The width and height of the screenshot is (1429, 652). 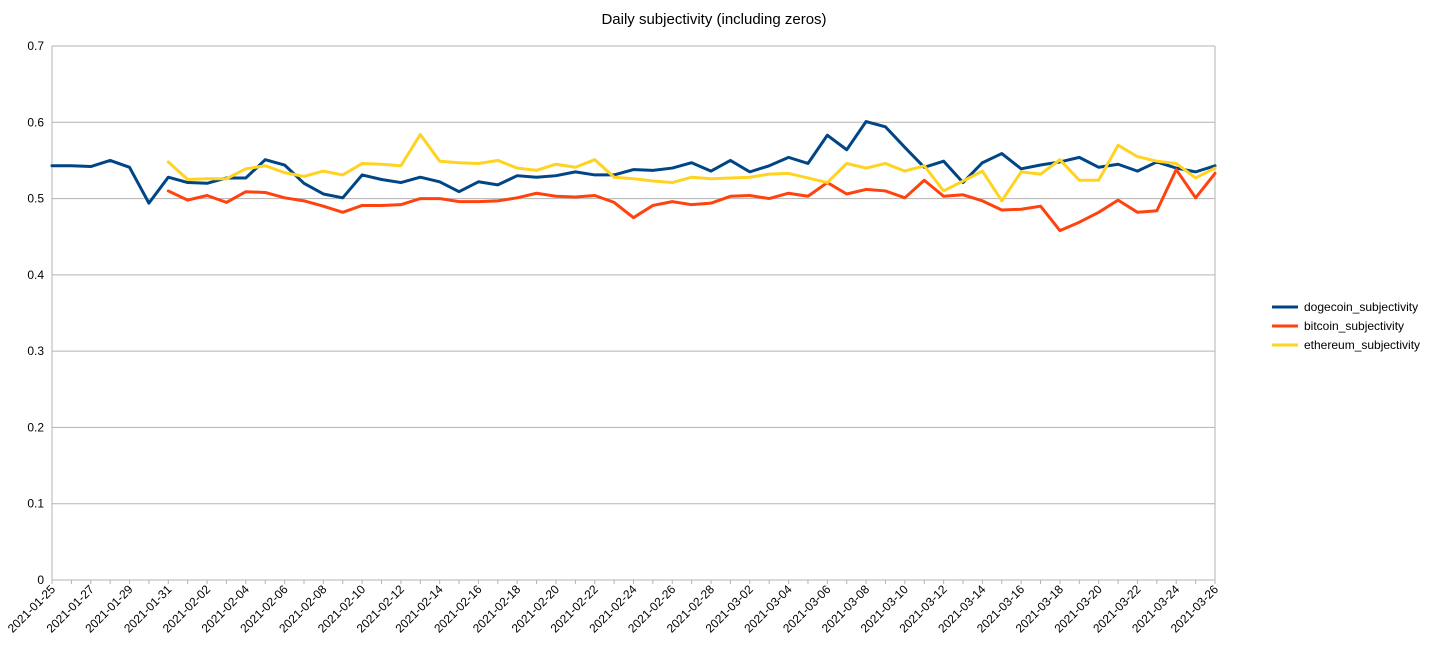 I want to click on legend-label-ethereum_subjectivity: ethereum_subjectivity, so click(x=1362, y=345).